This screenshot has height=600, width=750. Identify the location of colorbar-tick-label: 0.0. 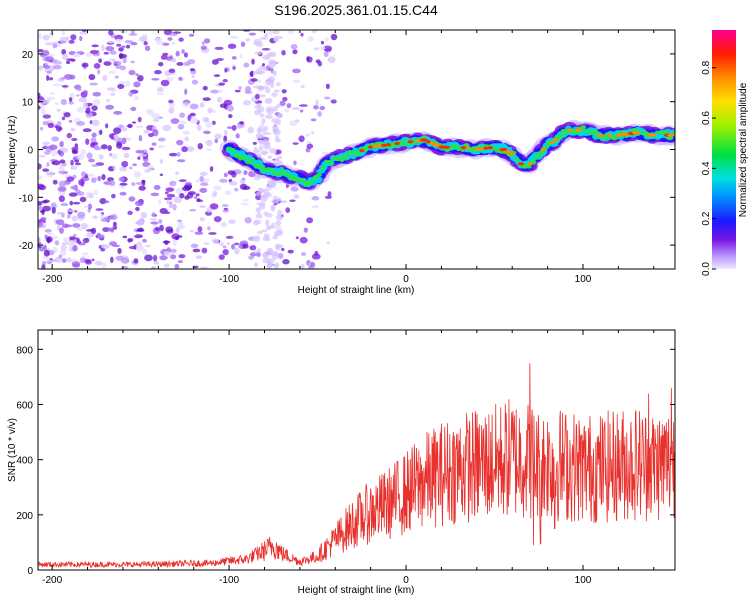
(706, 269).